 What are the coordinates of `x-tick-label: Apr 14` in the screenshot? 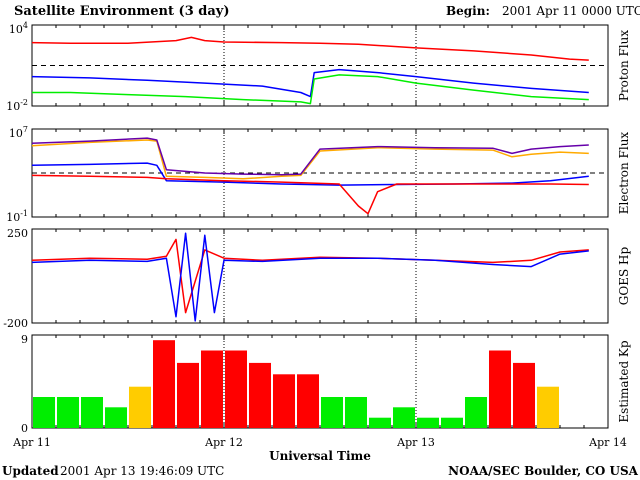 It's located at (607, 442).